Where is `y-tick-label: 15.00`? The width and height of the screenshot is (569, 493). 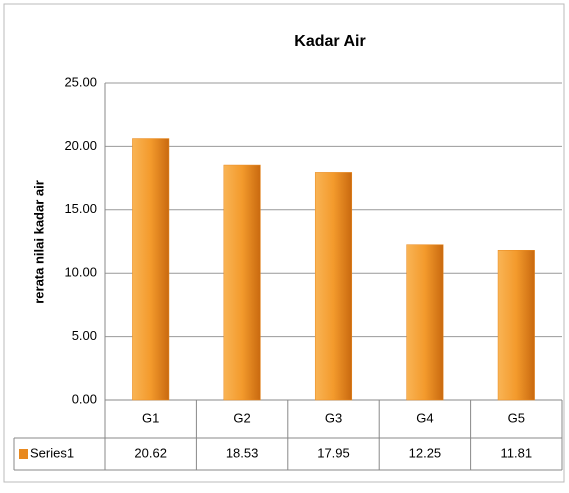 y-tick-label: 15.00 is located at coordinates (80, 208).